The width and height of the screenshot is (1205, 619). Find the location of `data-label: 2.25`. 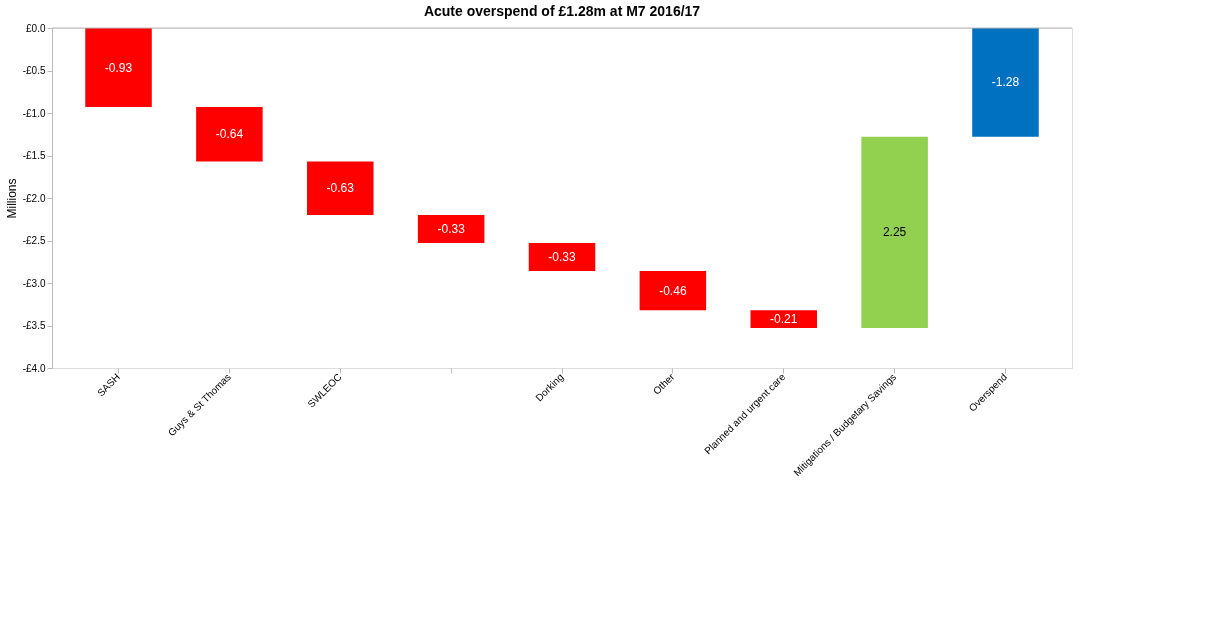

data-label: 2.25 is located at coordinates (894, 232).